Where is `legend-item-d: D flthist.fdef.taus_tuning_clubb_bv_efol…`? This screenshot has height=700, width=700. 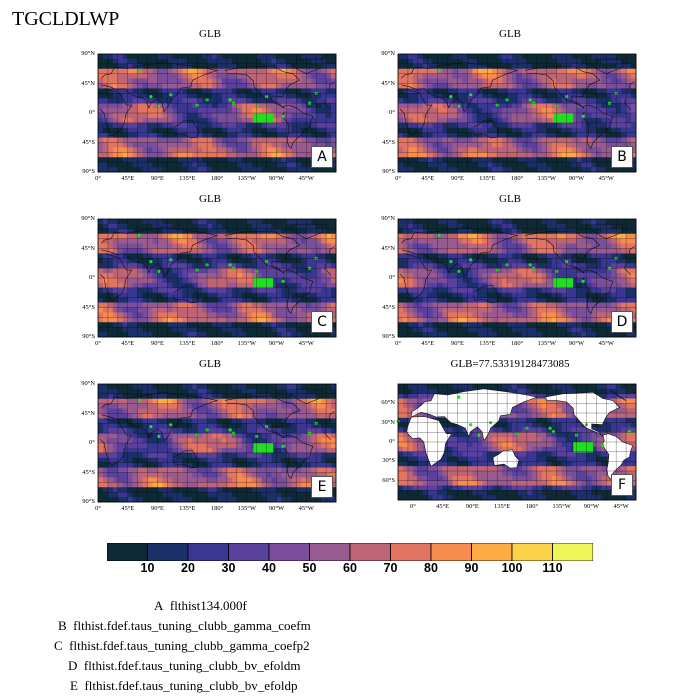
legend-item-d: D flthist.fdef.taus_tuning_clubb_bv_efol… is located at coordinates (184, 665).